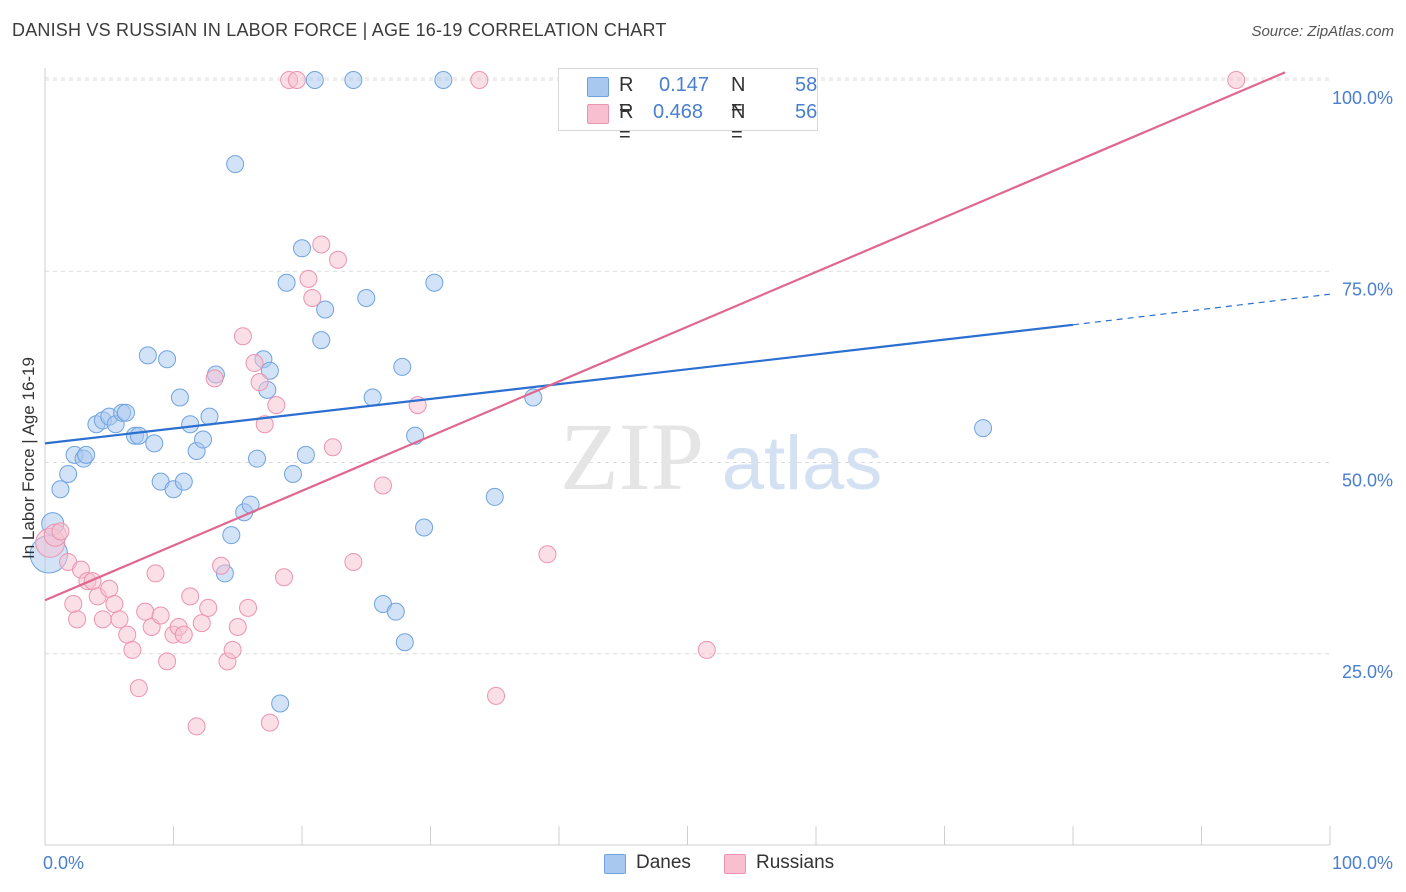 The height and width of the screenshot is (892, 1406). What do you see at coordinates (806, 85) in the screenshot?
I see `danes-n-value: 58` at bounding box center [806, 85].